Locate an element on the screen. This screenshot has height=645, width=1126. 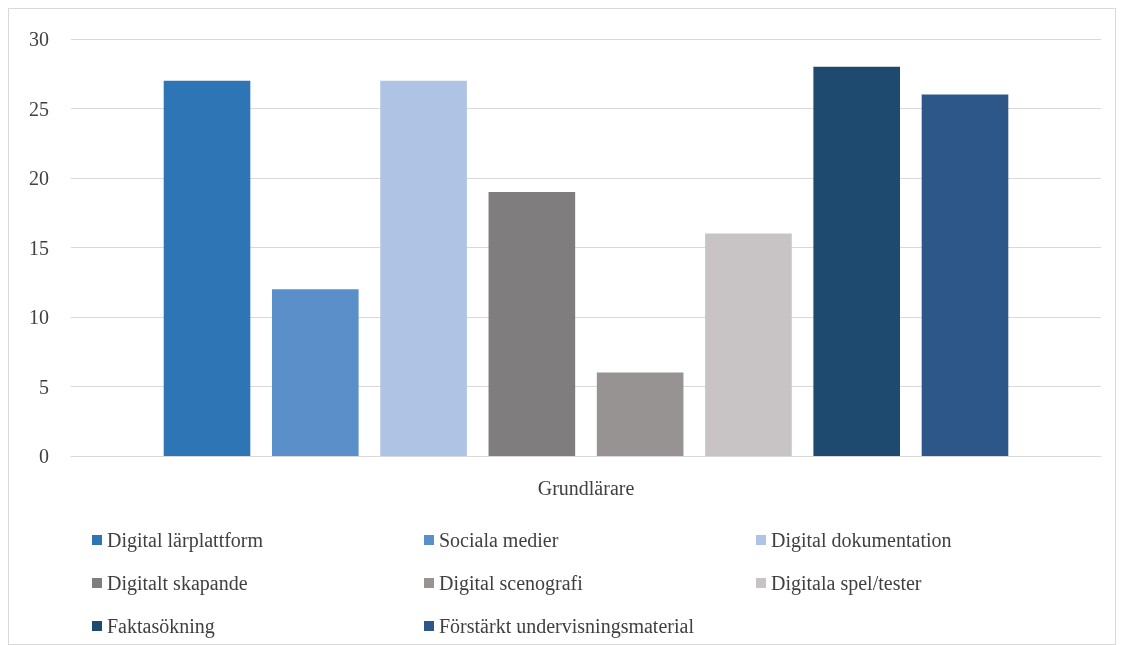
legend-label: Digital scenografi is located at coordinates (511, 583).